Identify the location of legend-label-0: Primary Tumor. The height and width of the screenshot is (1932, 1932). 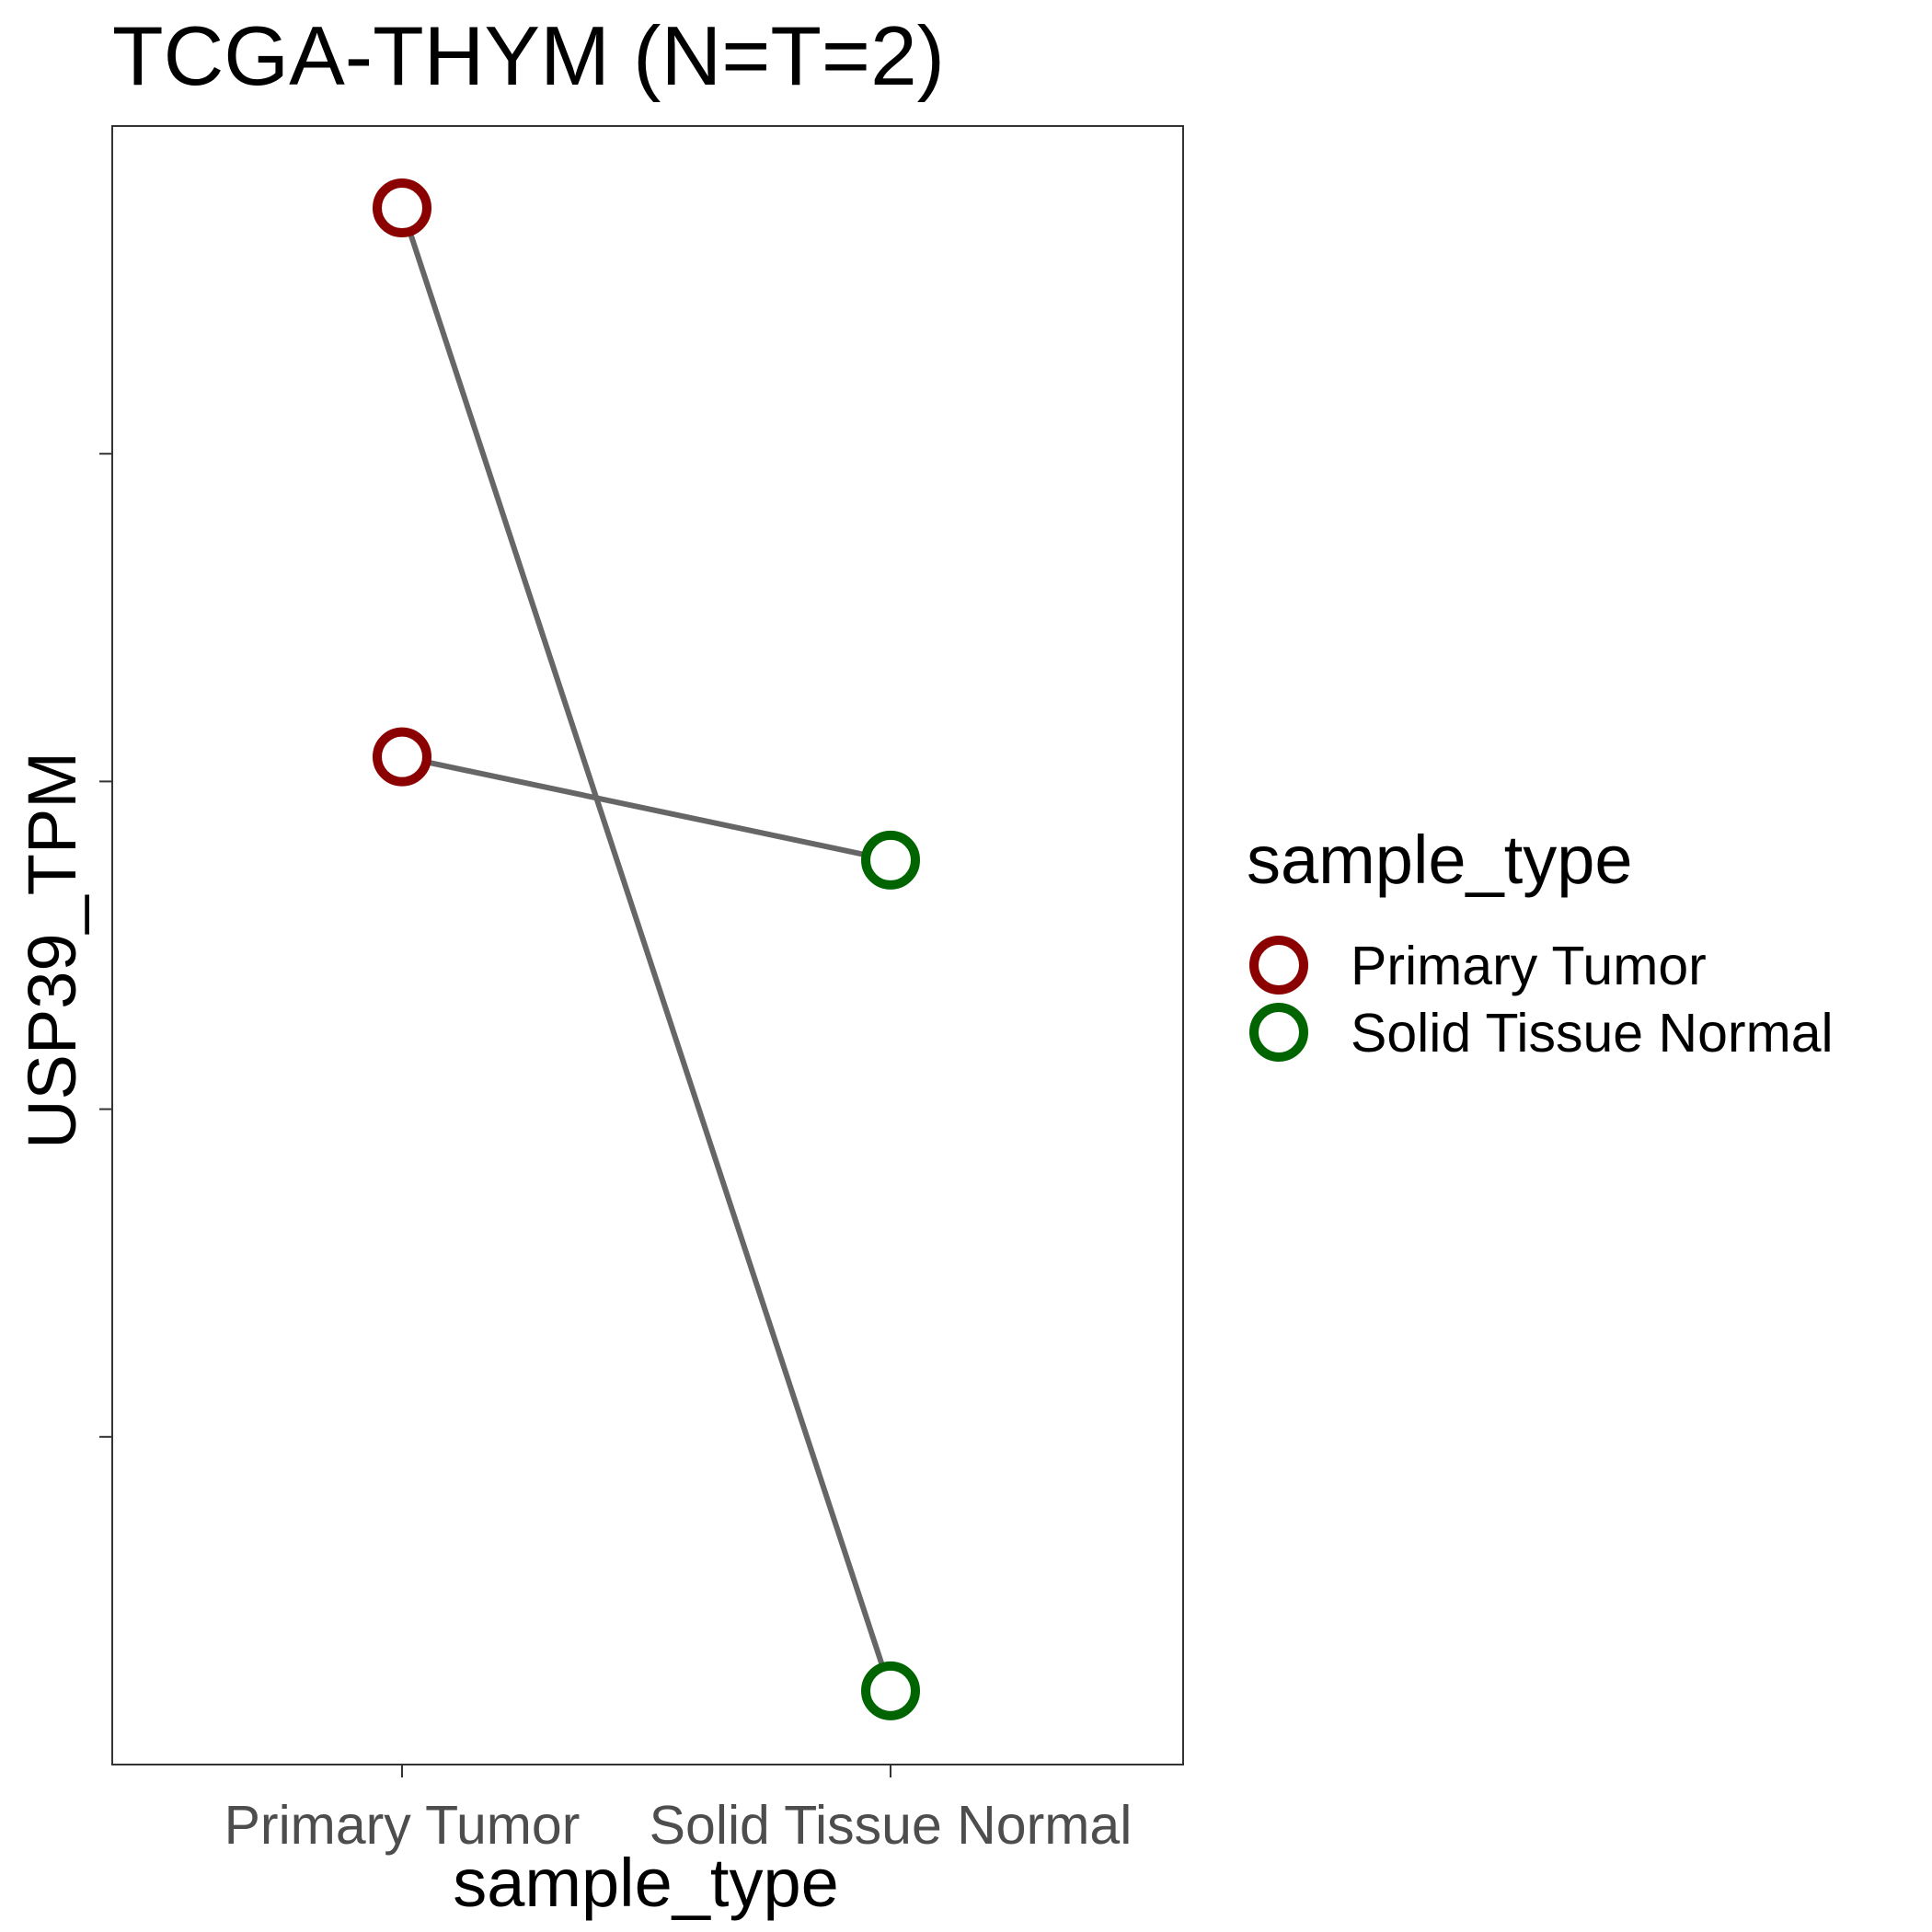
(1529, 966).